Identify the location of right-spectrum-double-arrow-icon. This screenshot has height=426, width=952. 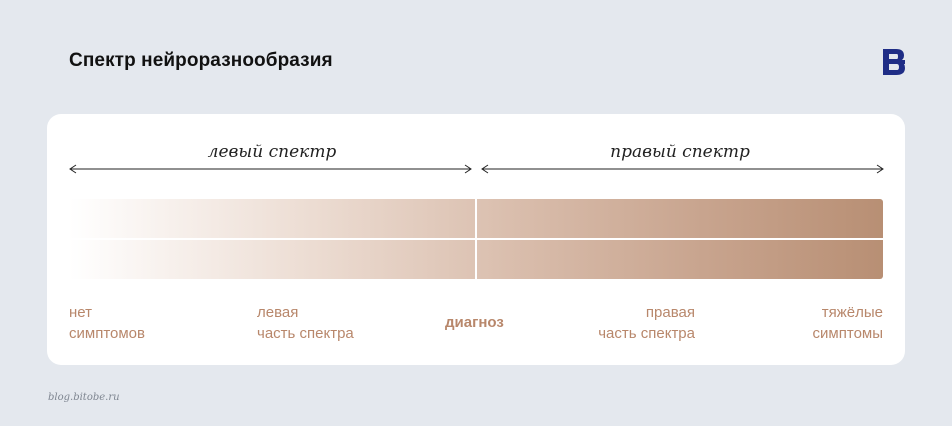
(682, 169).